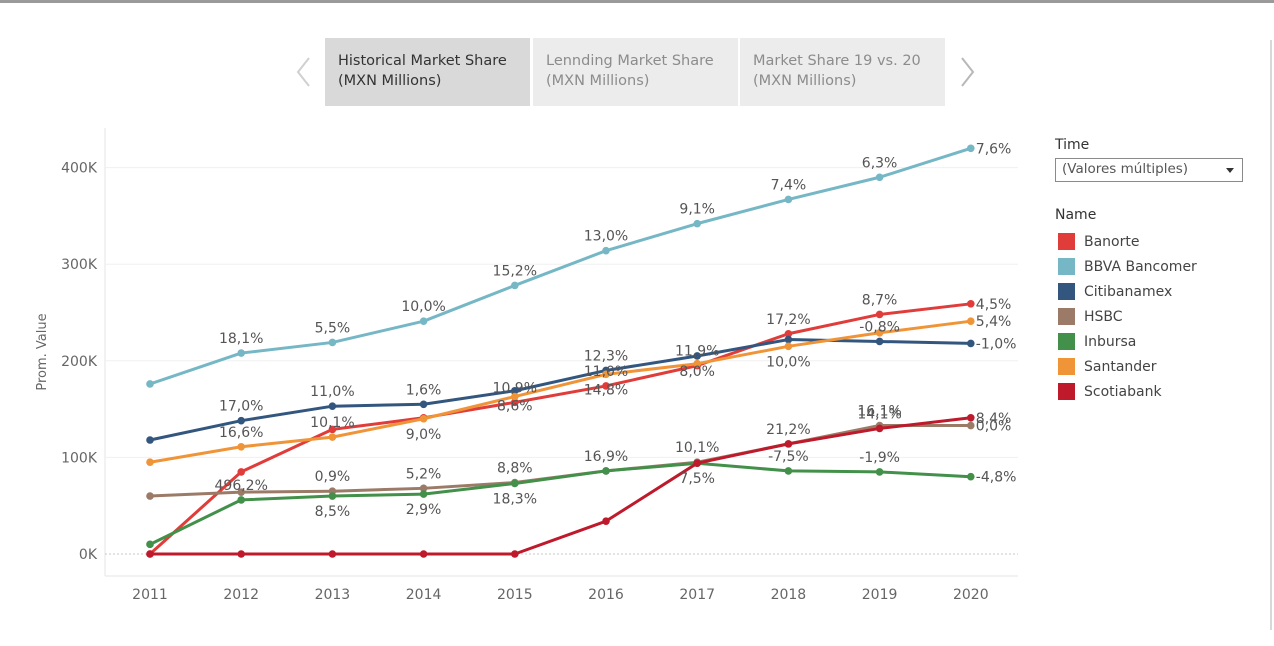 The image size is (1274, 646). Describe the element at coordinates (994, 427) in the screenshot. I see `data-label: 0,0%` at that location.